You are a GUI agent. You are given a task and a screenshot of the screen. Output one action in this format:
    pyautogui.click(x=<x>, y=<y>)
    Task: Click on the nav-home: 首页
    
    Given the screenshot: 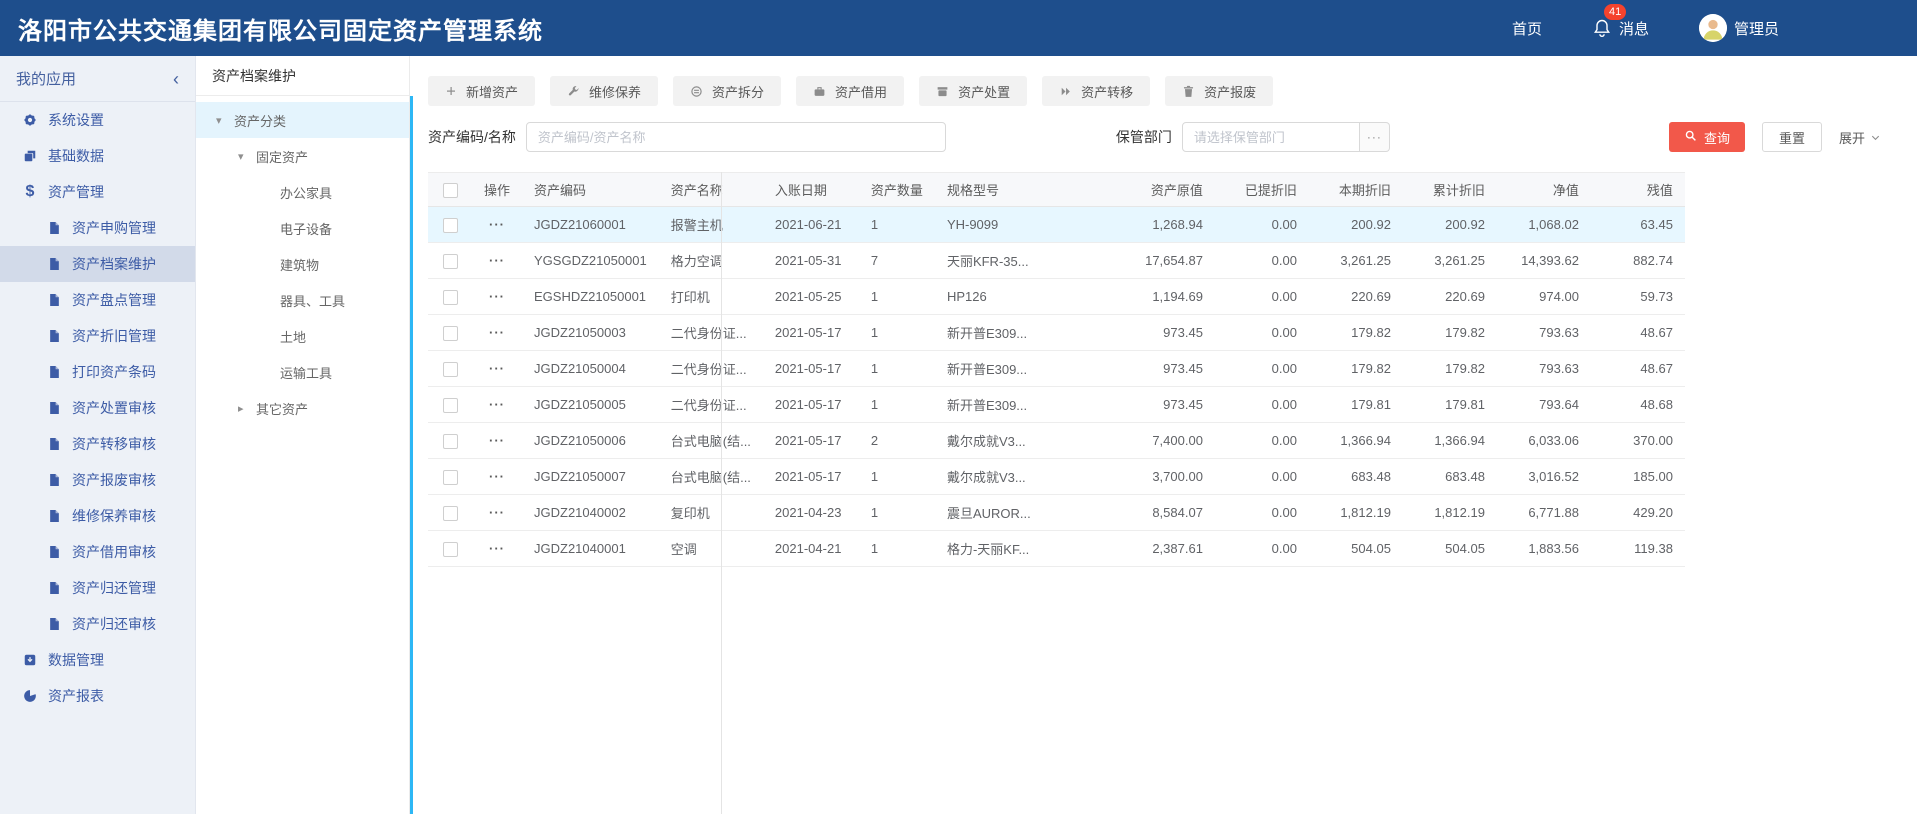 What is the action you would take?
    pyautogui.click(x=1527, y=28)
    